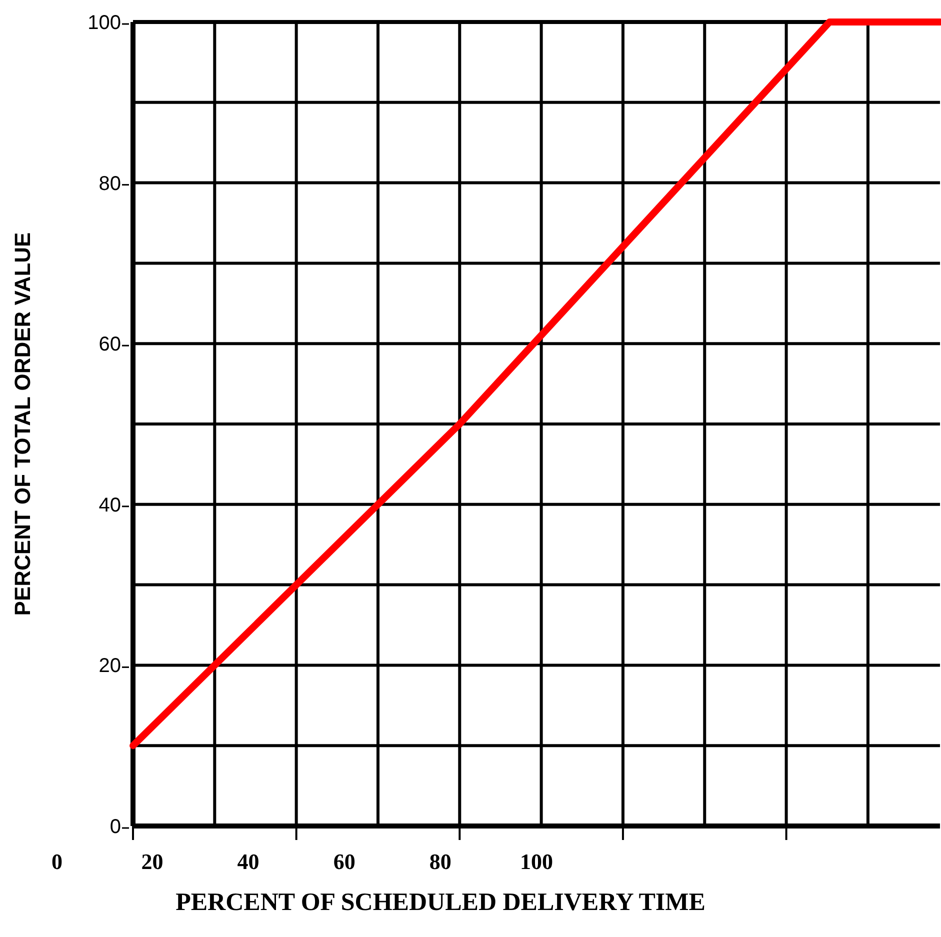 The width and height of the screenshot is (941, 937). What do you see at coordinates (441, 902) in the screenshot?
I see `x-axis-title: PERCENT OF SCHEDULED DELIVERY TIME` at bounding box center [441, 902].